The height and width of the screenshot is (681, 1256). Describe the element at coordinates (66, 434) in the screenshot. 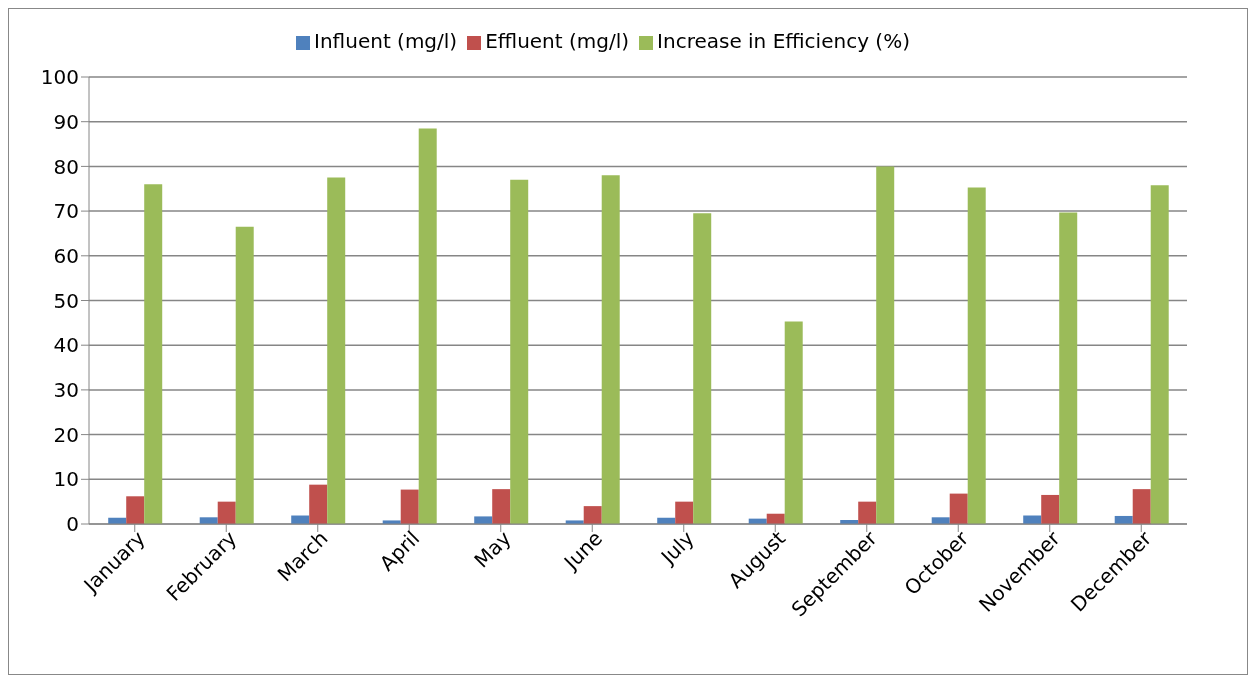

I see `y-tick-label: 20` at that location.